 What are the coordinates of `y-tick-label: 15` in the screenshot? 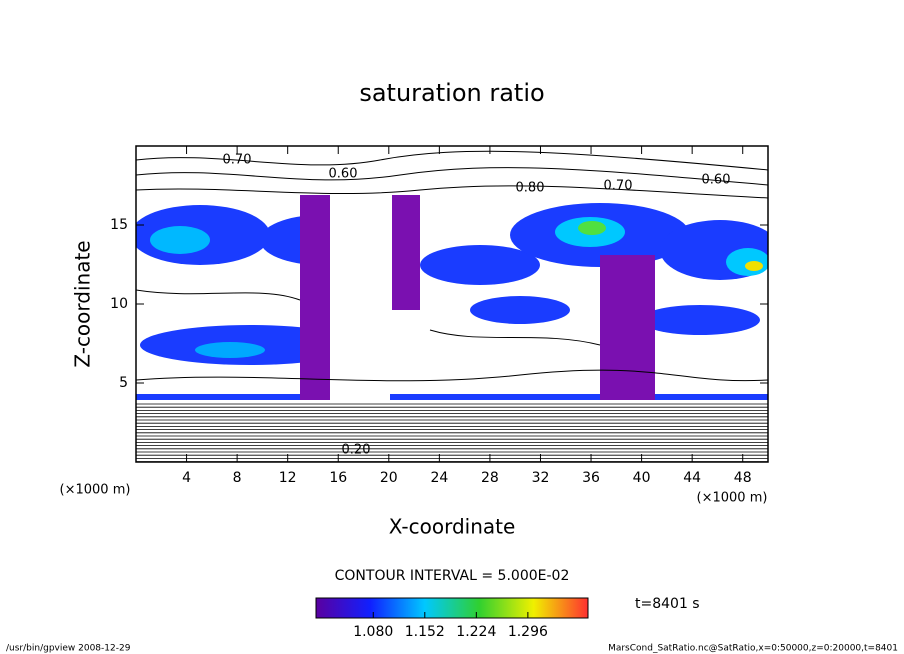 It's located at (119, 225).